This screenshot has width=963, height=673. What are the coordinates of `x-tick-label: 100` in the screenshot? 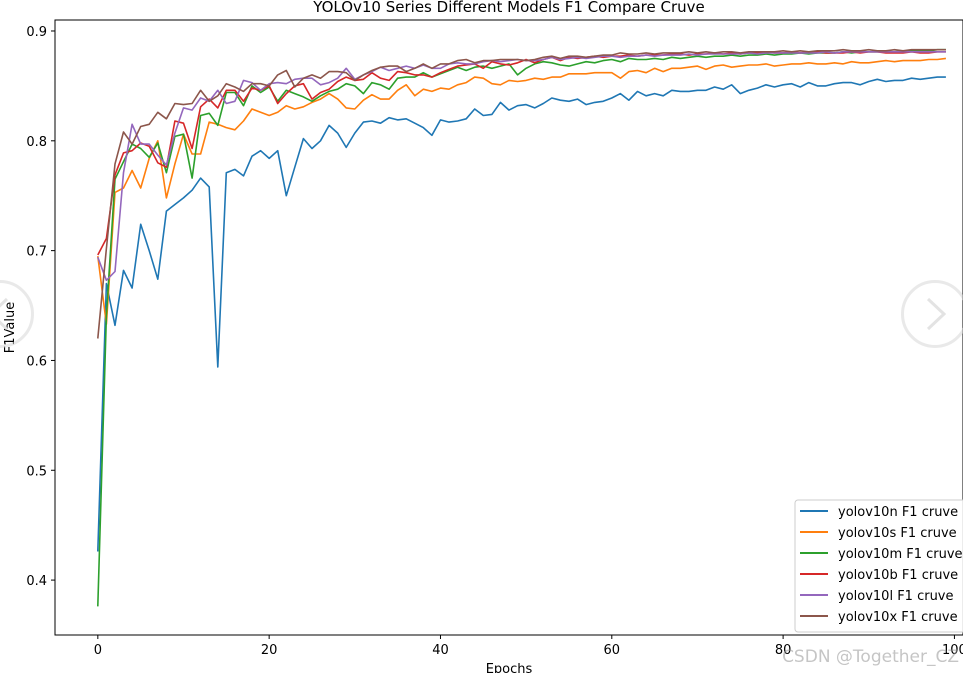 It's located at (952, 650).